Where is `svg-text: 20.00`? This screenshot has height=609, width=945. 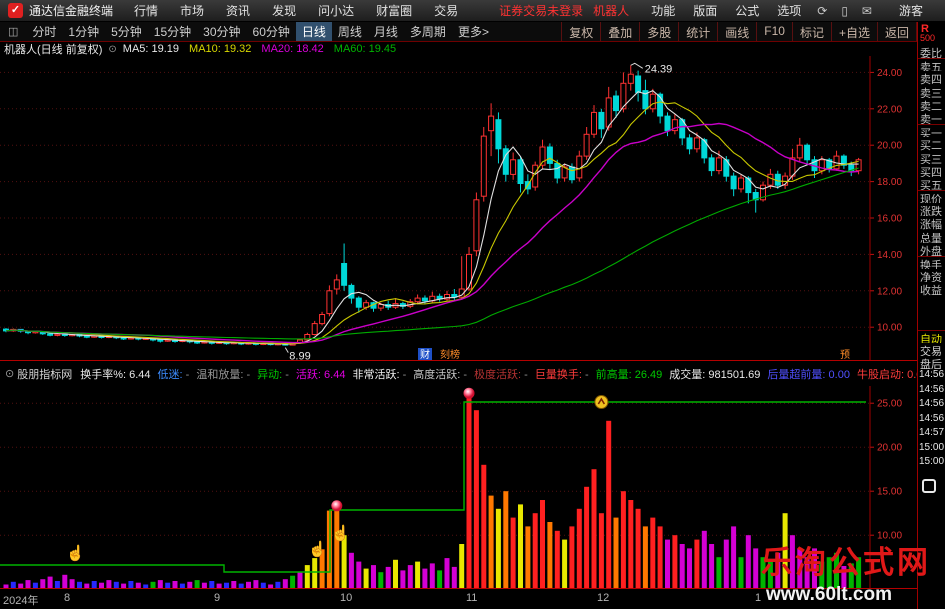
svg-text: 20.00 is located at coordinates (889, 146).